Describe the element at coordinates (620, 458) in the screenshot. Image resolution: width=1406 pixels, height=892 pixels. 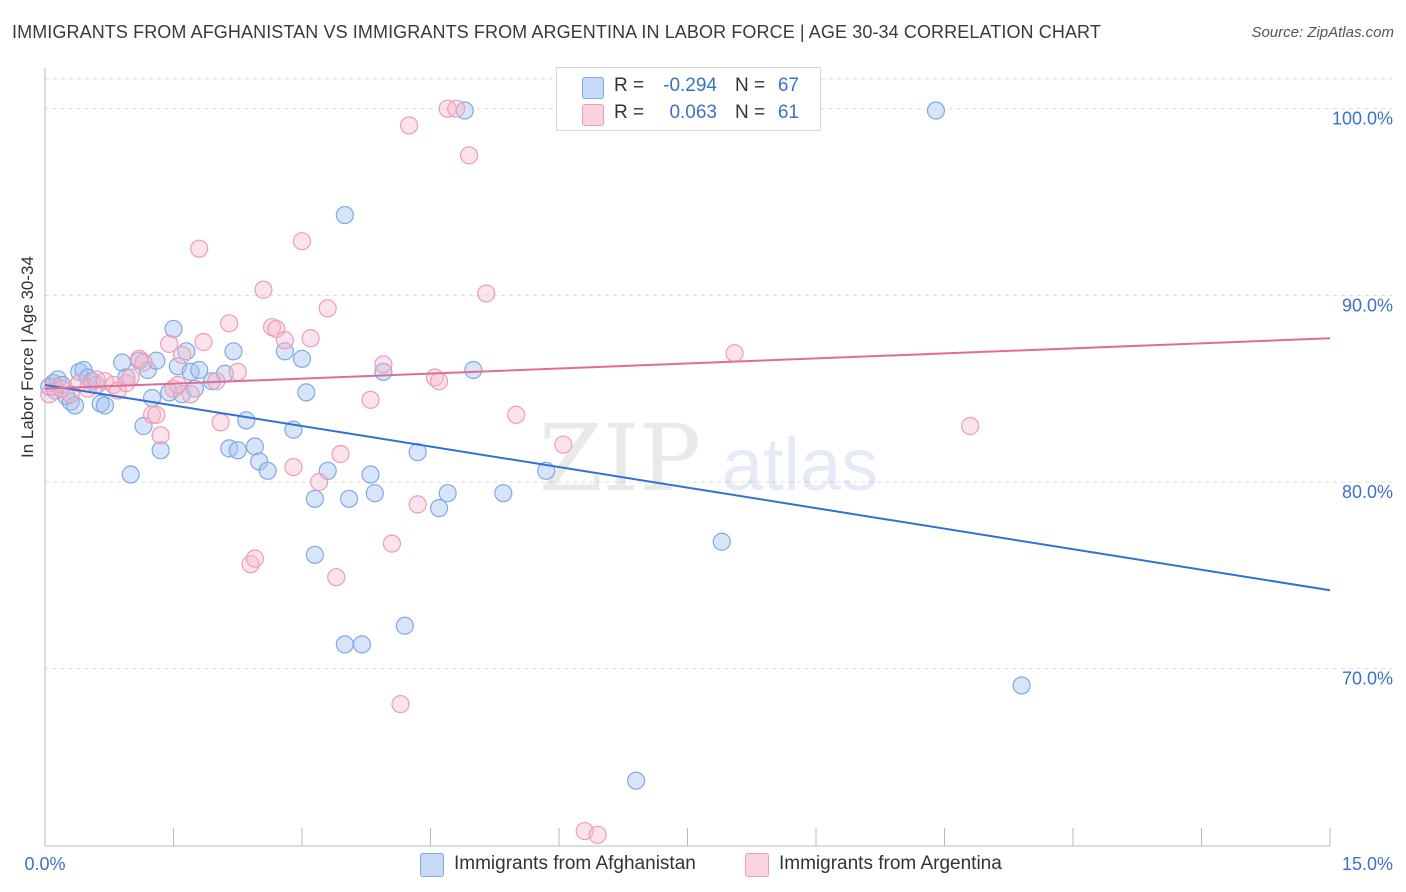
I see `watermark-zip: ZIP` at that location.